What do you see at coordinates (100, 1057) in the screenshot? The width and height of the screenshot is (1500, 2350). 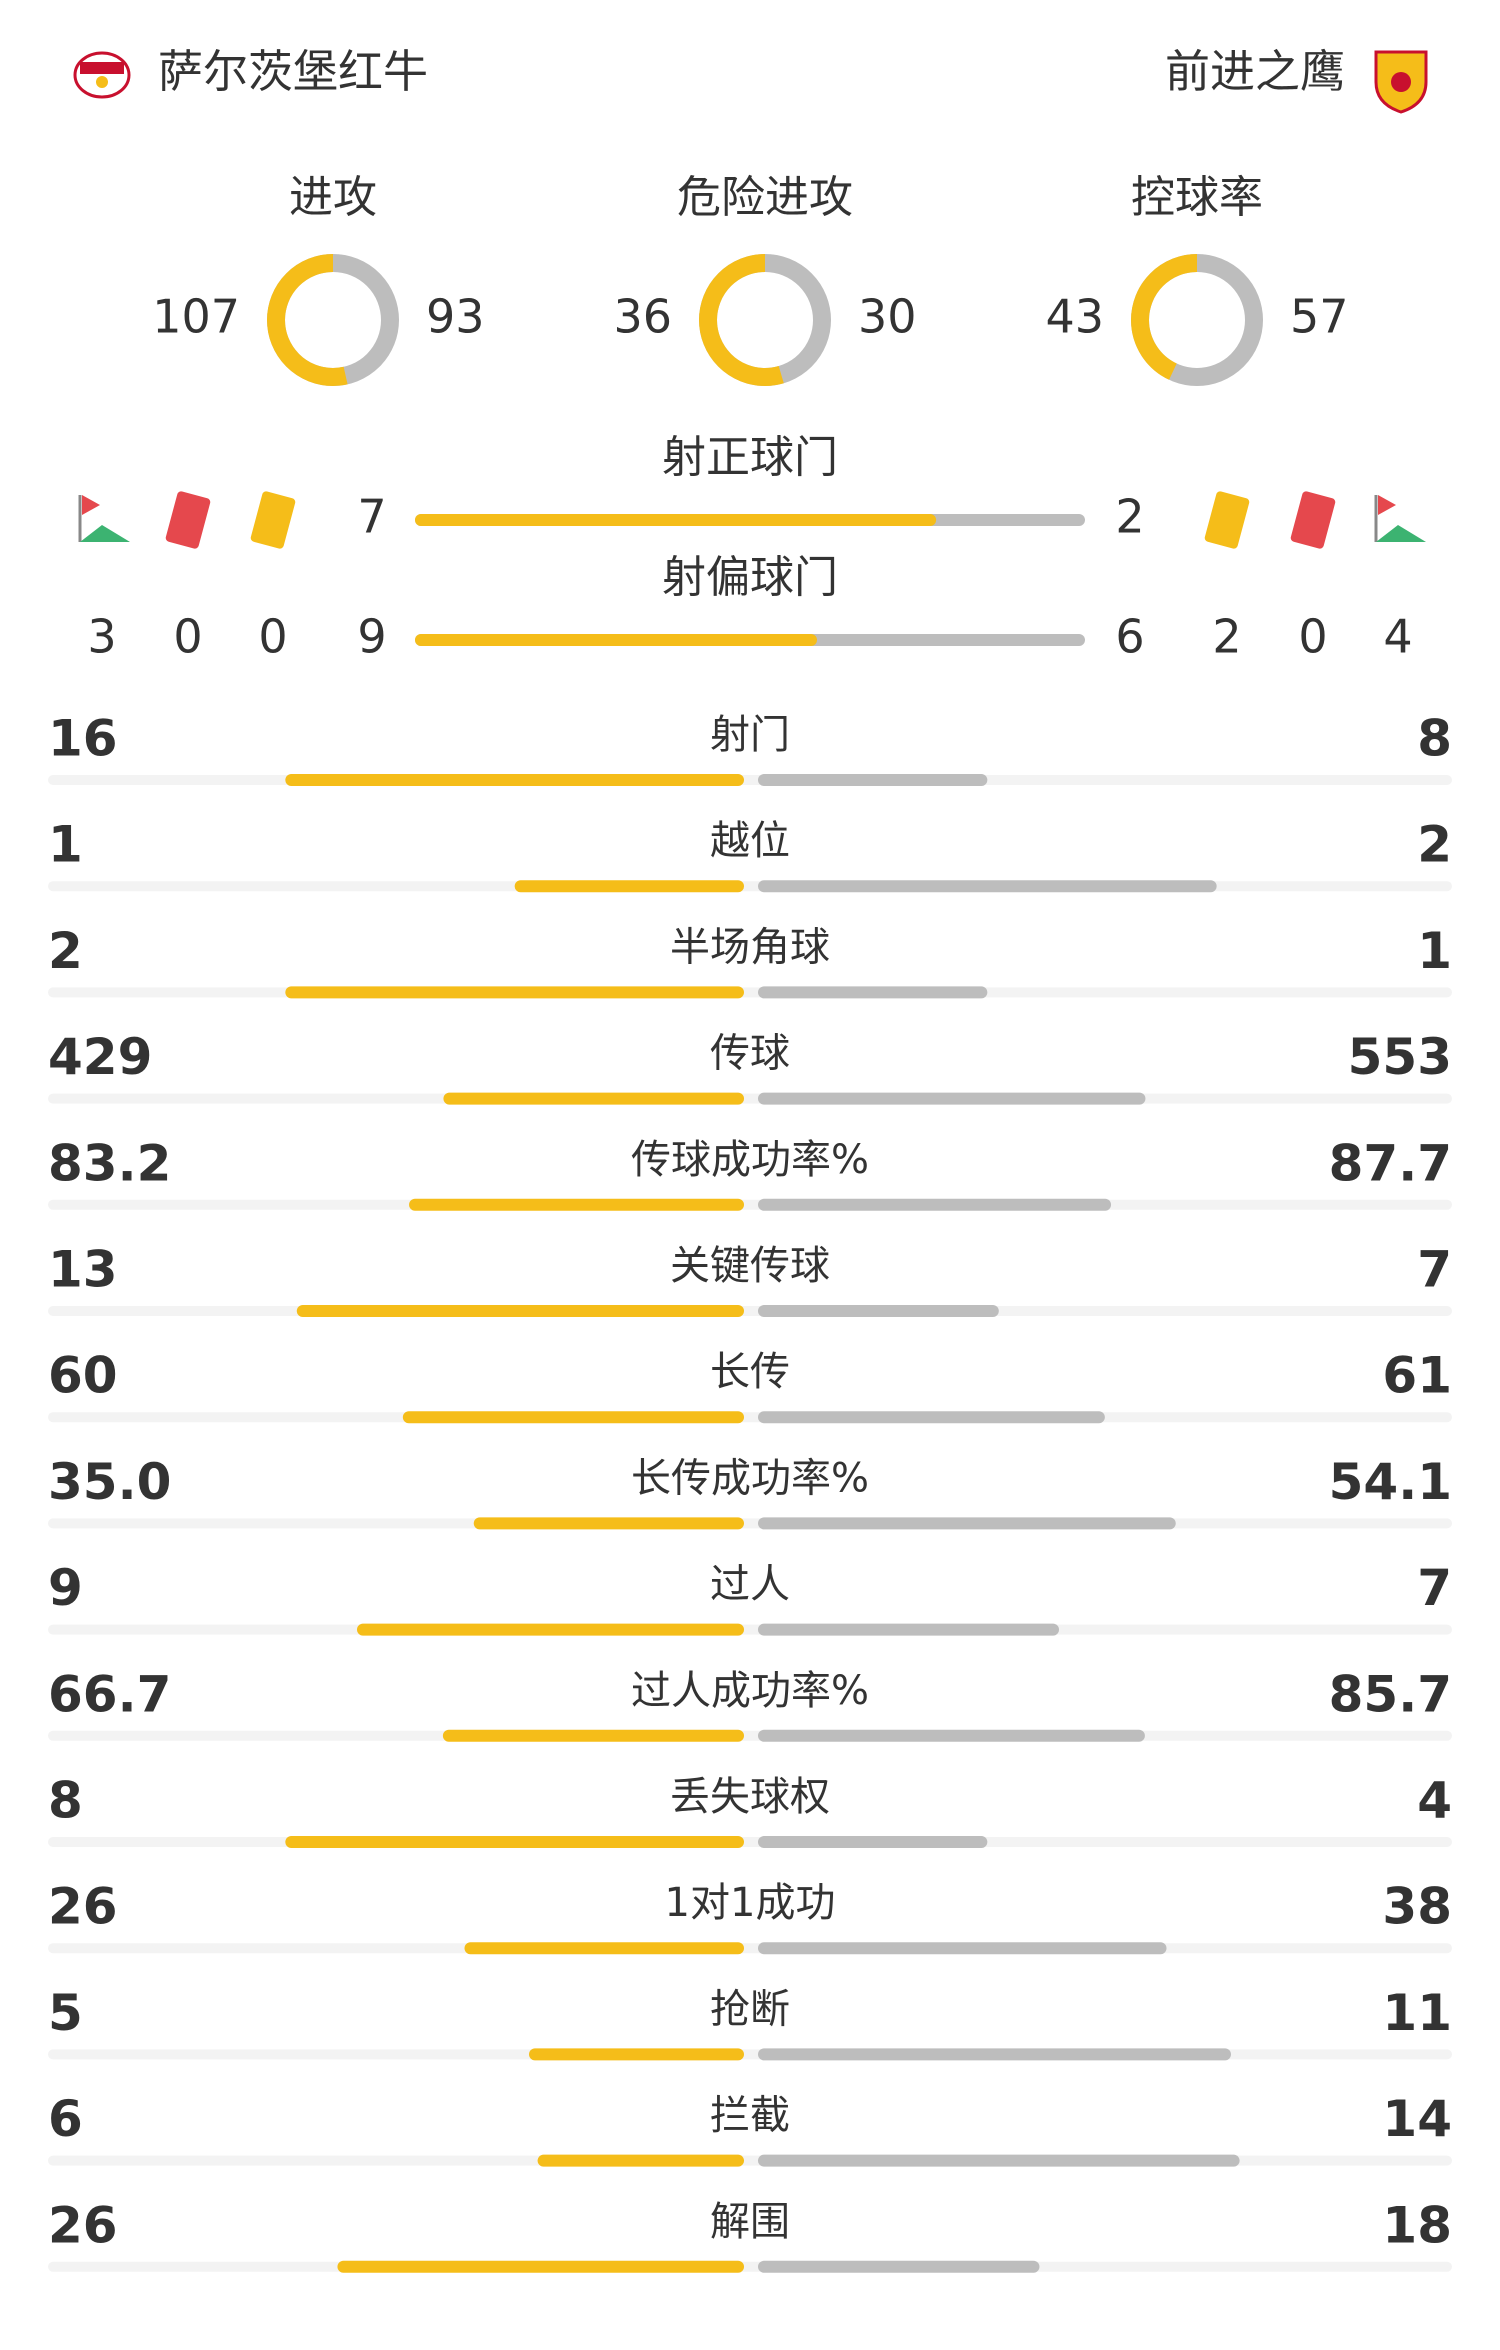 I see `stat-home: 429` at bounding box center [100, 1057].